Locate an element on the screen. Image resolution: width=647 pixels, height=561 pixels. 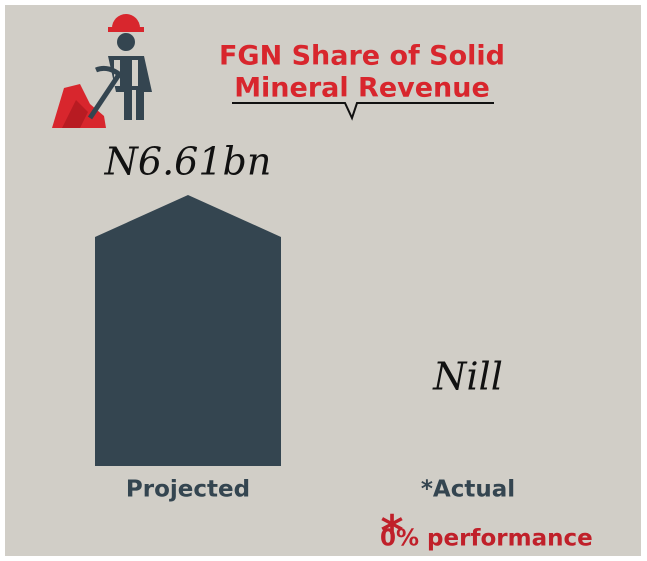
annotation-marker: * is located at coordinates (391, 531).